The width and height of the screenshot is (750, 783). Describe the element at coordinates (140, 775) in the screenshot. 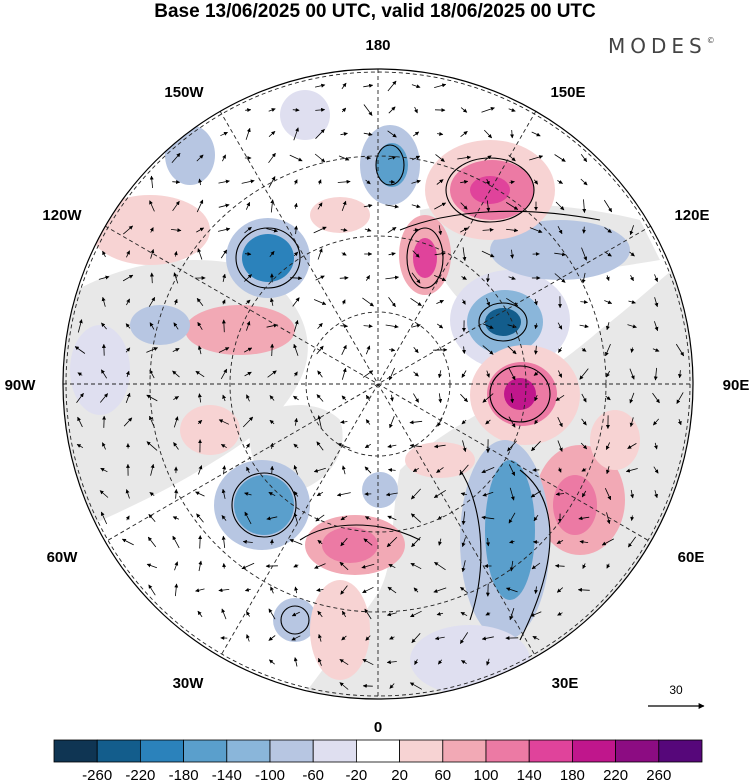

I see `colorbar-tick-label: -220` at that location.